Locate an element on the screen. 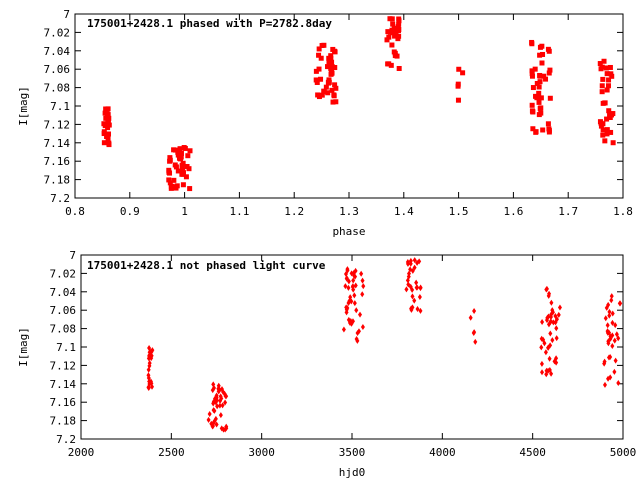 This screenshot has width=640, height=480. x-tick-label: 1.7 is located at coordinates (568, 211).